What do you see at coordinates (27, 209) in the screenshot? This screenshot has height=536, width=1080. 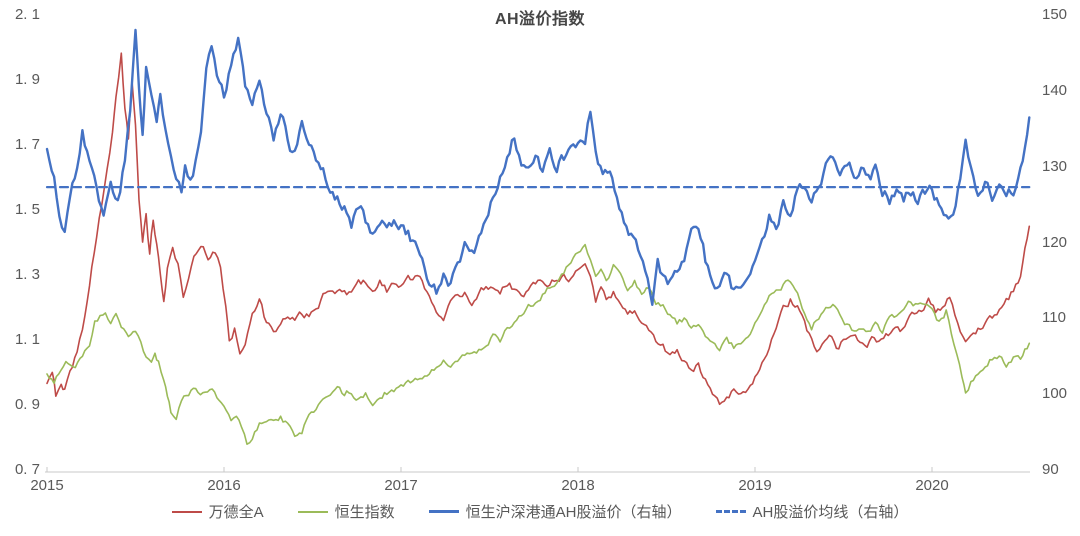 I see `y-left-tick-label: 1. 5` at bounding box center [27, 209].